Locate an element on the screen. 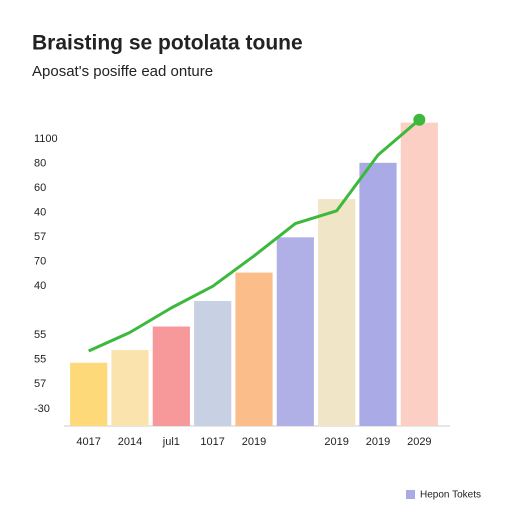 This screenshot has width=512, height=512. y-tick-label: 70 is located at coordinates (40, 262).